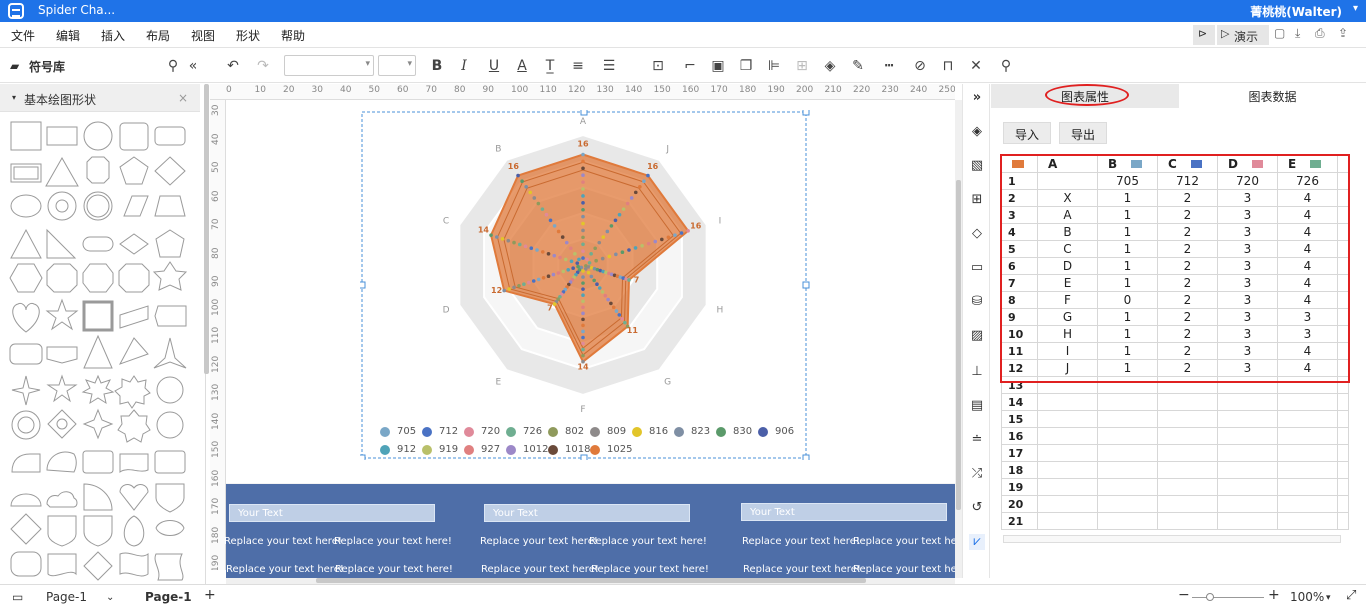 The image size is (1366, 610). What do you see at coordinates (100, 349) in the screenshot?
I see `shape-grid` at bounding box center [100, 349].